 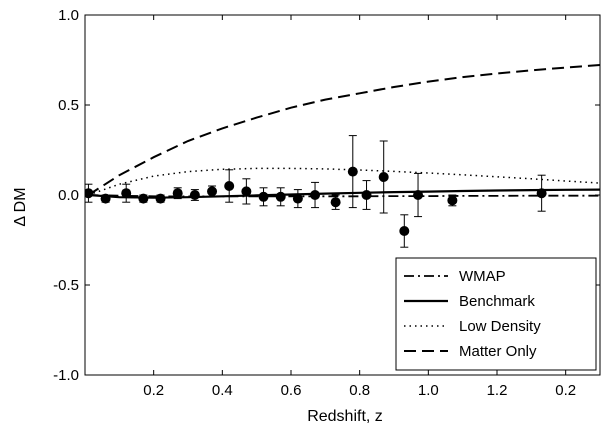 What do you see at coordinates (497, 390) in the screenshot?
I see `x-tick-label: 1.2` at bounding box center [497, 390].